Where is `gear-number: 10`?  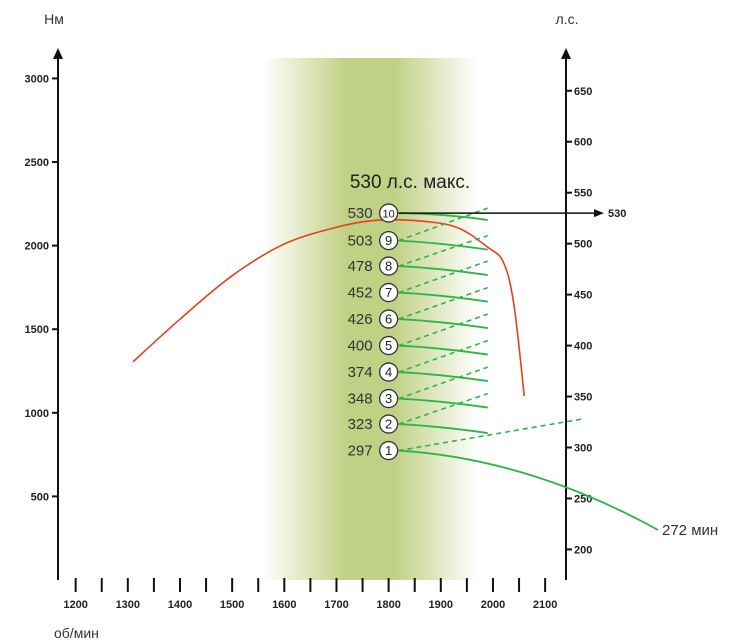 gear-number: 10 is located at coordinates (389, 215).